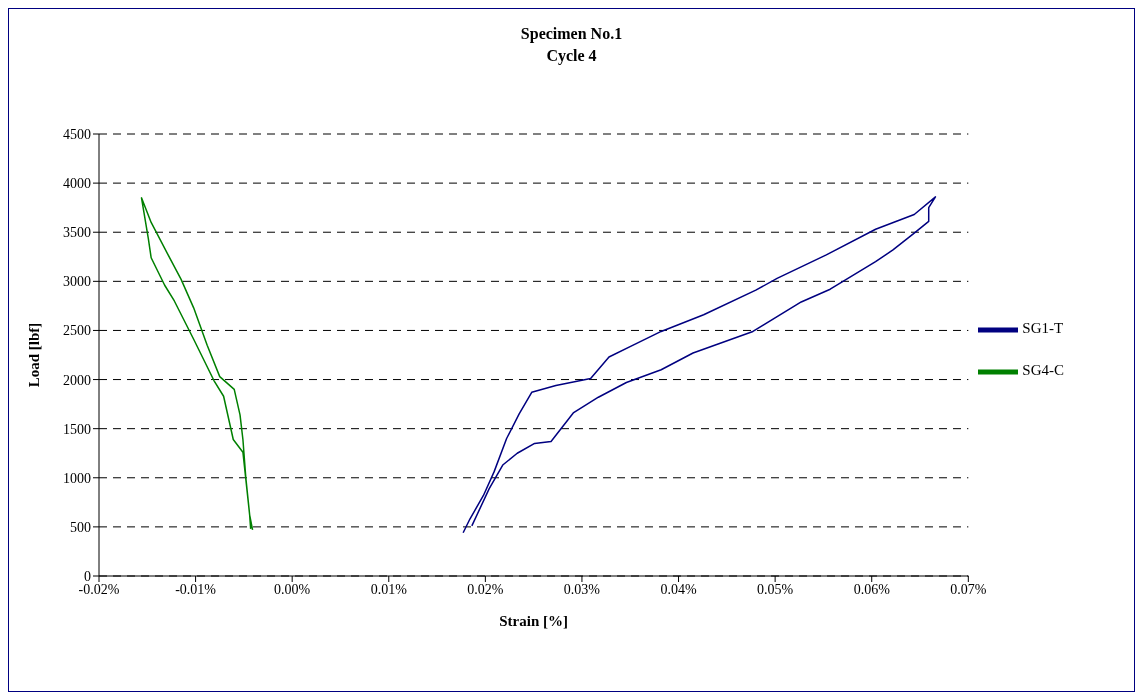 The height and width of the screenshot is (698, 1141). What do you see at coordinates (534, 621) in the screenshot?
I see `x-axis-title: Strain [%]` at bounding box center [534, 621].